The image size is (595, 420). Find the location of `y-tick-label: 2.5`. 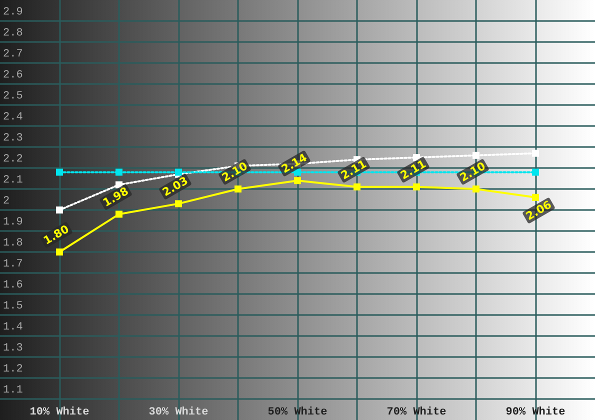

y-tick-label: 2.5 is located at coordinates (13, 96).